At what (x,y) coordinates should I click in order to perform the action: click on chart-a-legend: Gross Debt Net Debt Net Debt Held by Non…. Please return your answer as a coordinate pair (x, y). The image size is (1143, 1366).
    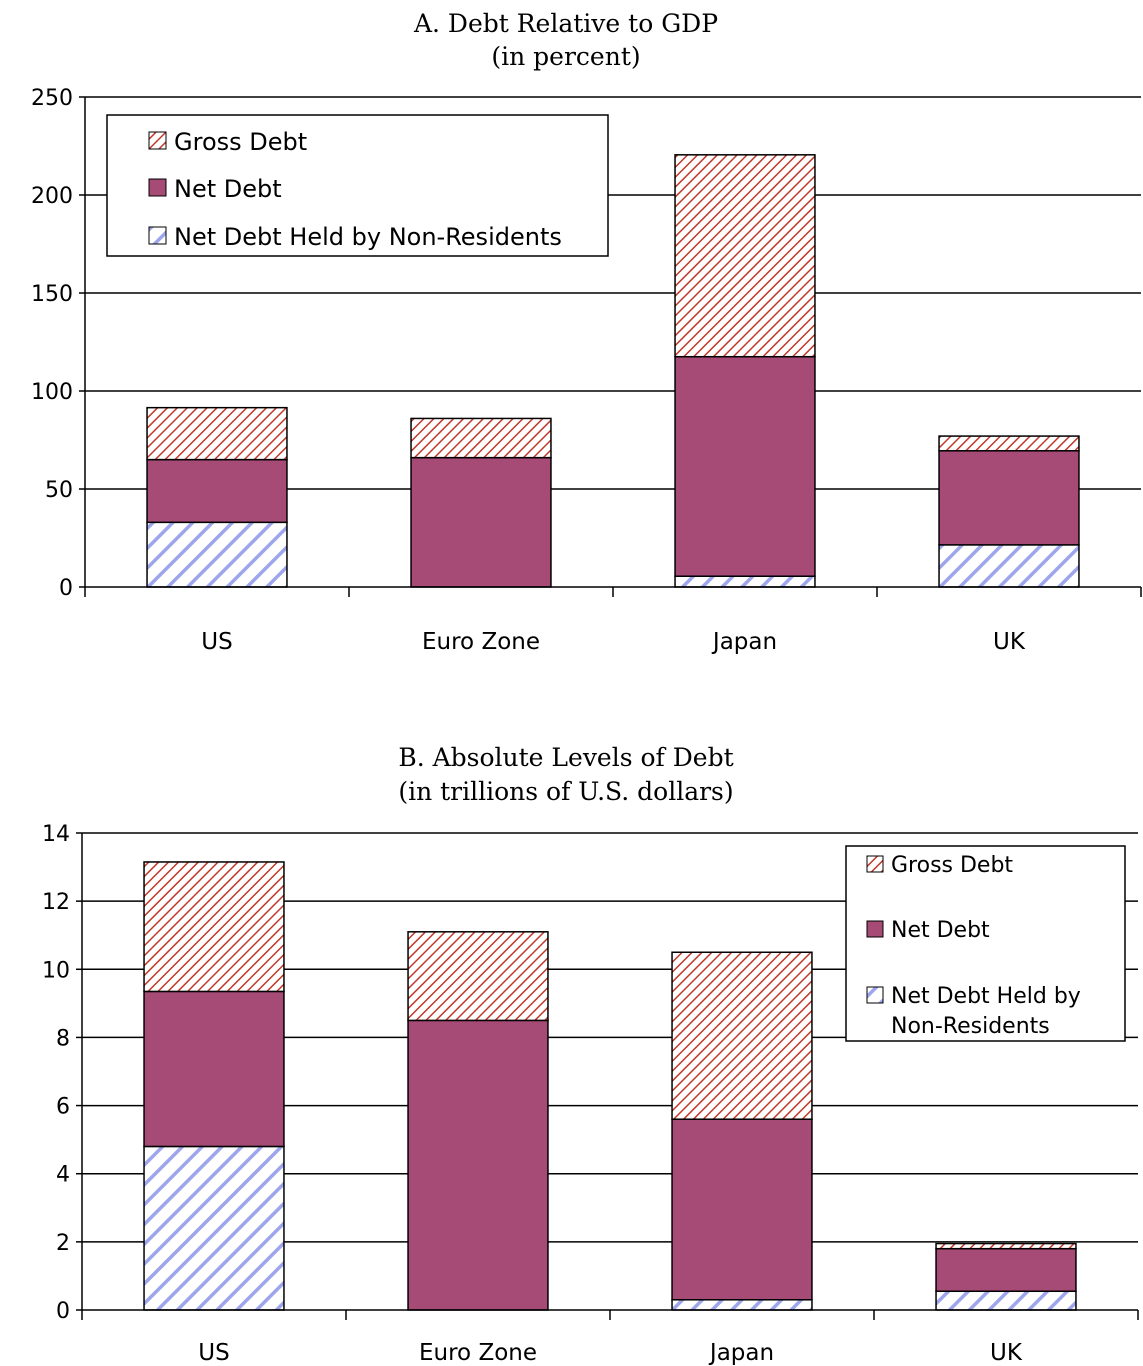
    Looking at the image, I should click on (357, 185).